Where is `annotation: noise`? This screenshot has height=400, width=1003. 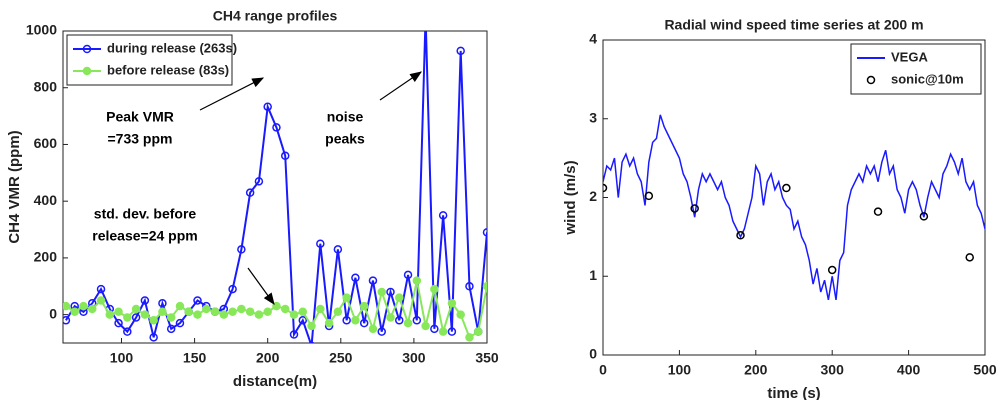 annotation: noise is located at coordinates (345, 117).